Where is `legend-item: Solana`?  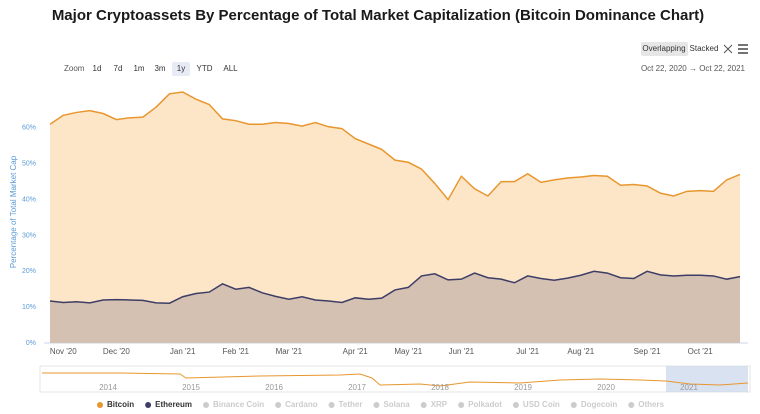 legend-item: Solana is located at coordinates (396, 404).